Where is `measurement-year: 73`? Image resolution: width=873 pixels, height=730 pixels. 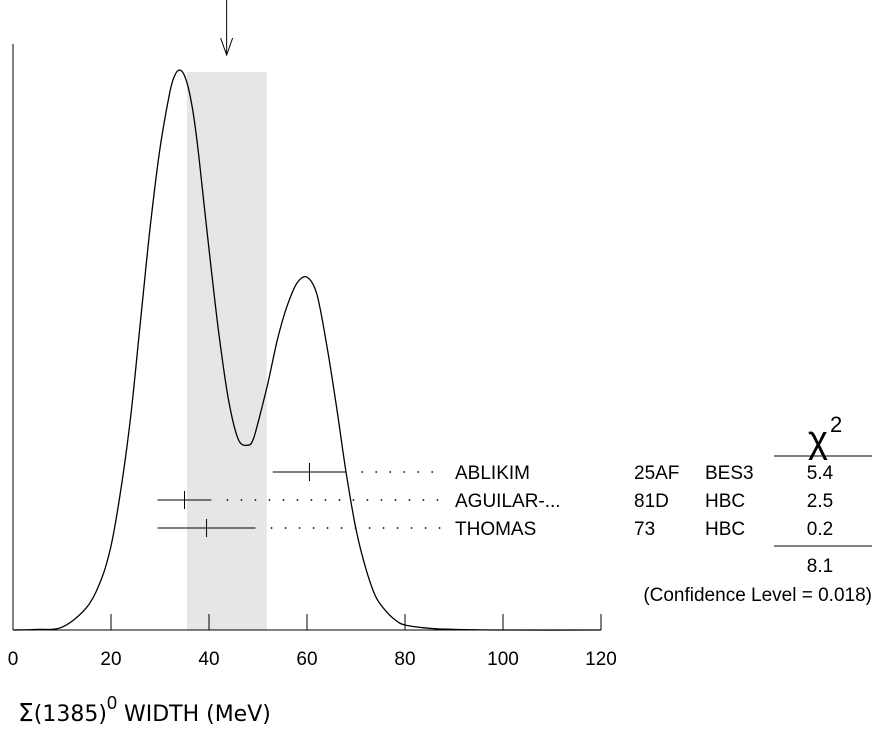 measurement-year: 73 is located at coordinates (644, 529).